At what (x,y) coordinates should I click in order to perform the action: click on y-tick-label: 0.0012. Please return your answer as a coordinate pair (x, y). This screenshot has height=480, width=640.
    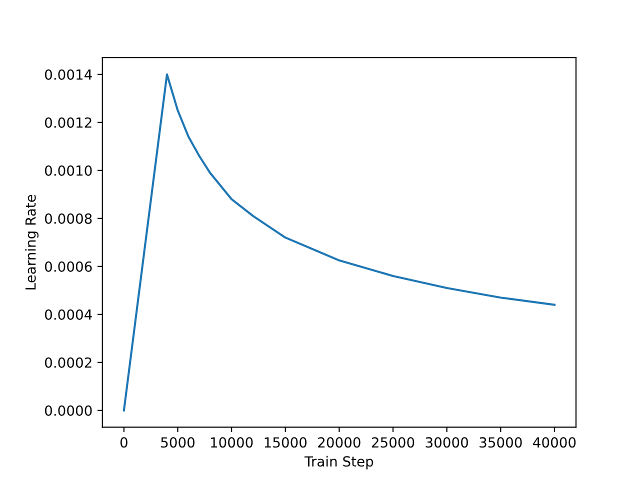
    Looking at the image, I should click on (68, 122).